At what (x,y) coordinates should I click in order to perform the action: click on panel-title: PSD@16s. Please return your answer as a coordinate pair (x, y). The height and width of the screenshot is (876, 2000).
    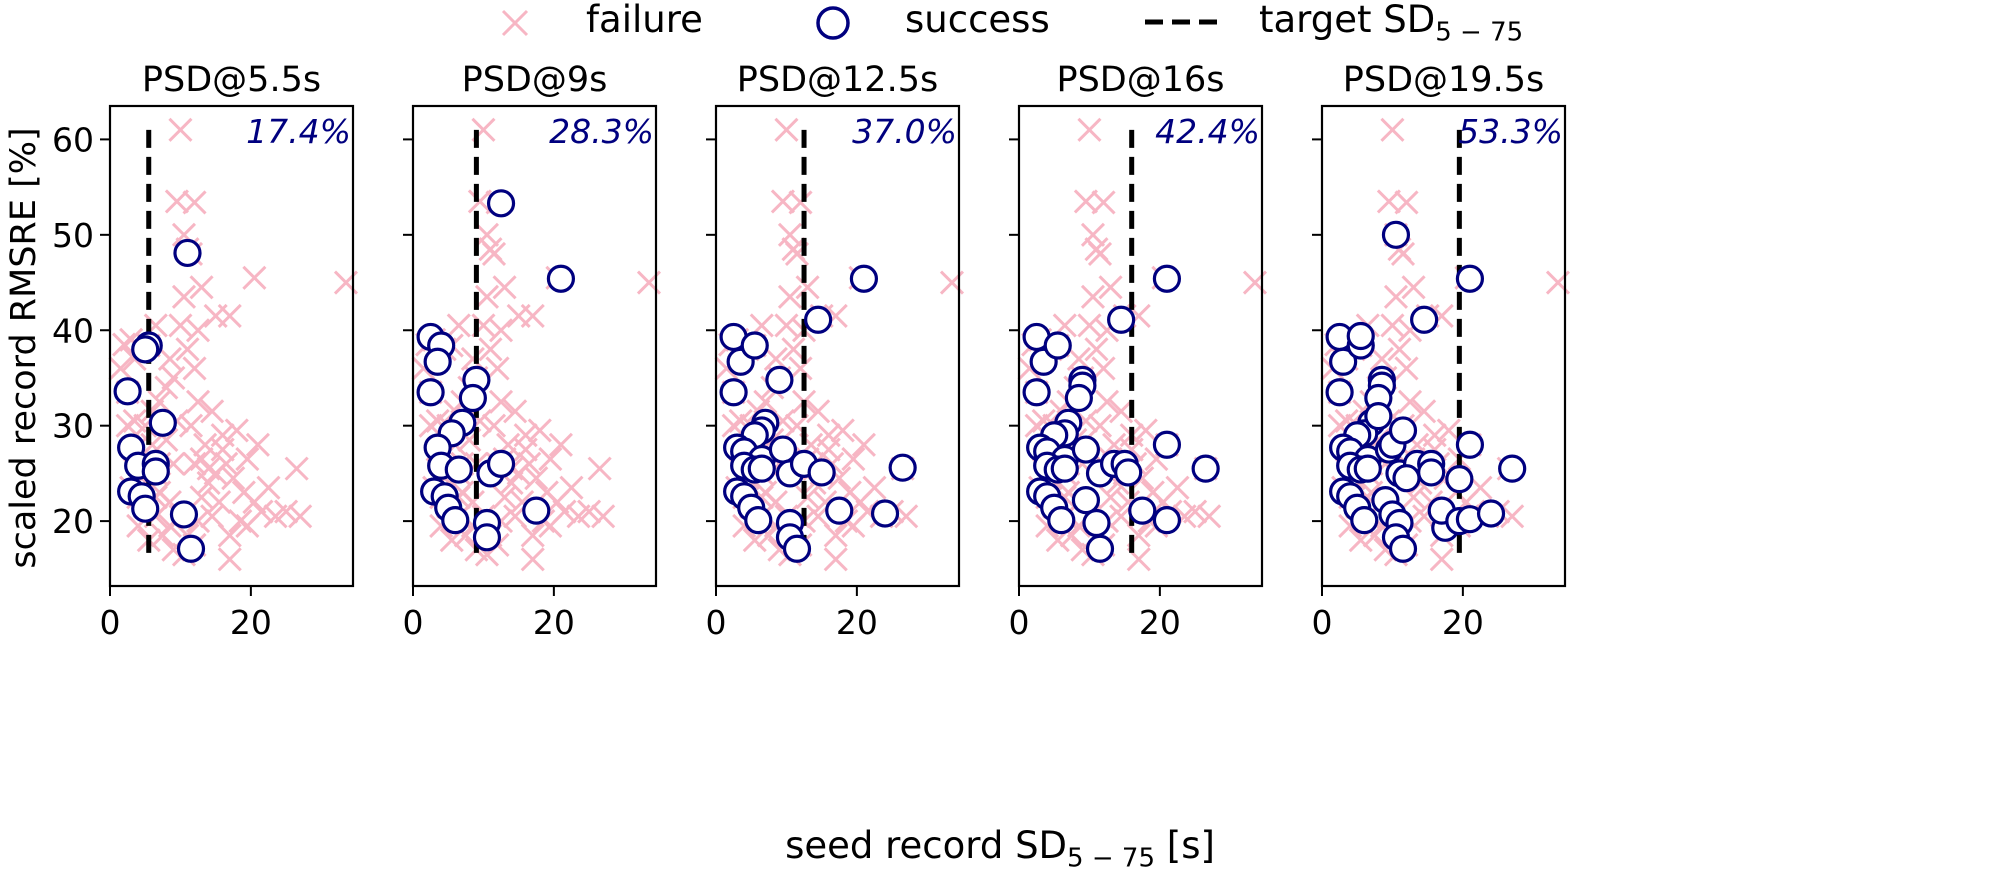
    Looking at the image, I should click on (1140, 80).